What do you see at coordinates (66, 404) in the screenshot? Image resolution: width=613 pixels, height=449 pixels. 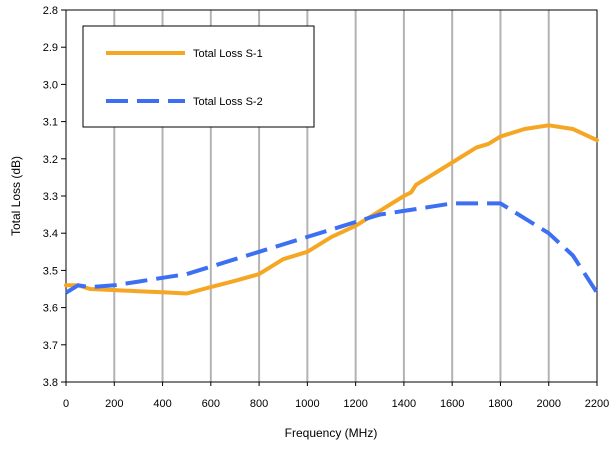 I see `x-tick-label: 0` at bounding box center [66, 404].